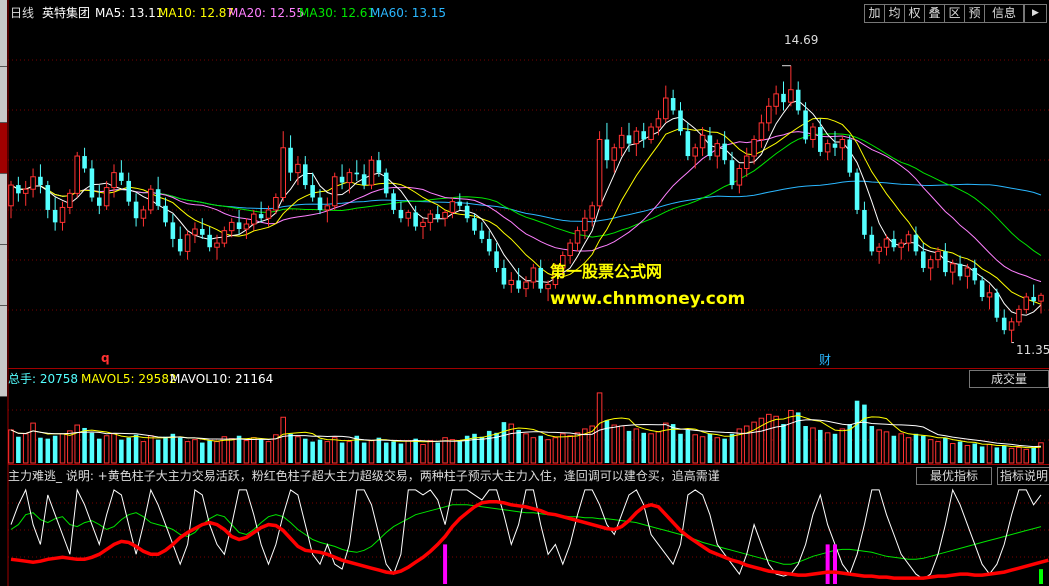  I want to click on toolbar-rights-button: 权, so click(914, 13).